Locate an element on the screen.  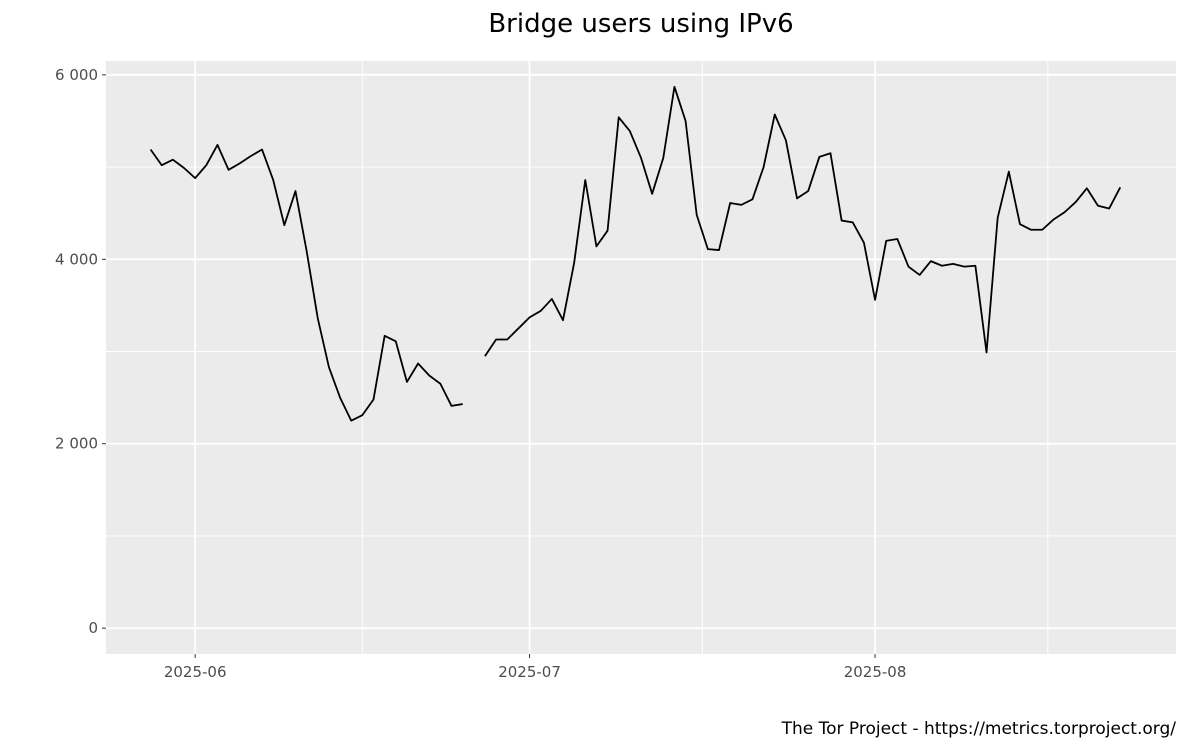
y-tick-label: 0 is located at coordinates (93, 628).